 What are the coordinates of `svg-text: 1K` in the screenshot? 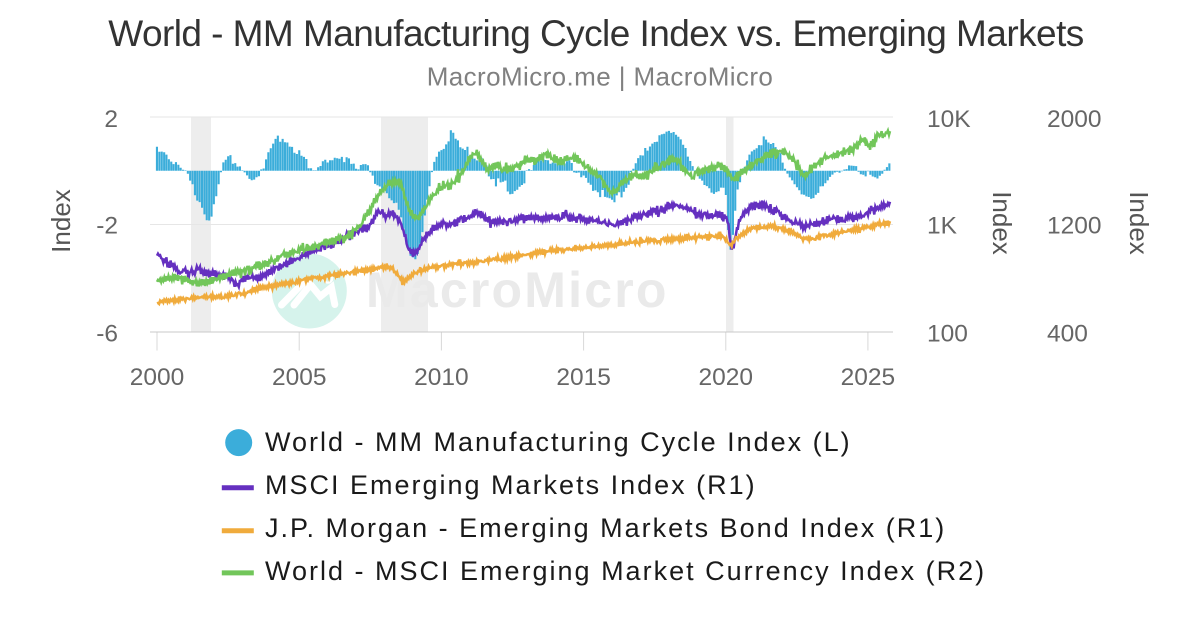 It's located at (942, 226).